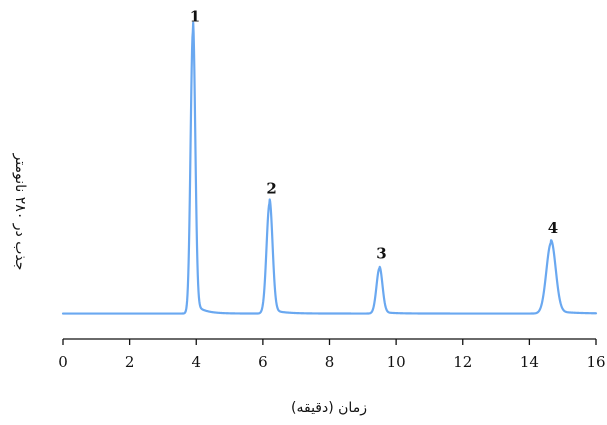  I want to click on peak-label-1: 1, so click(195, 17).